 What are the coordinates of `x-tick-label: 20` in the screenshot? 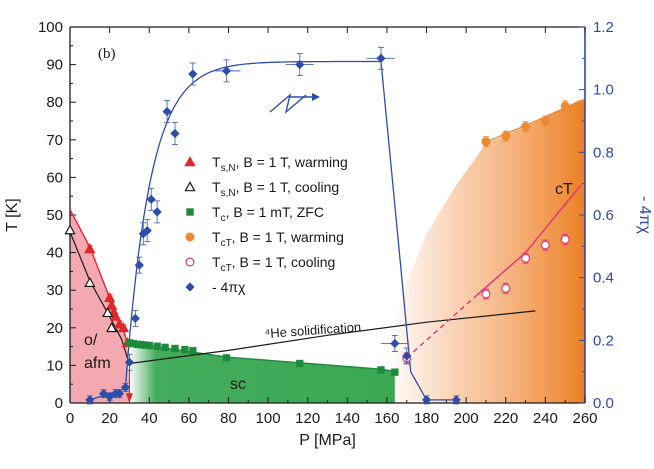 It's located at (109, 418).